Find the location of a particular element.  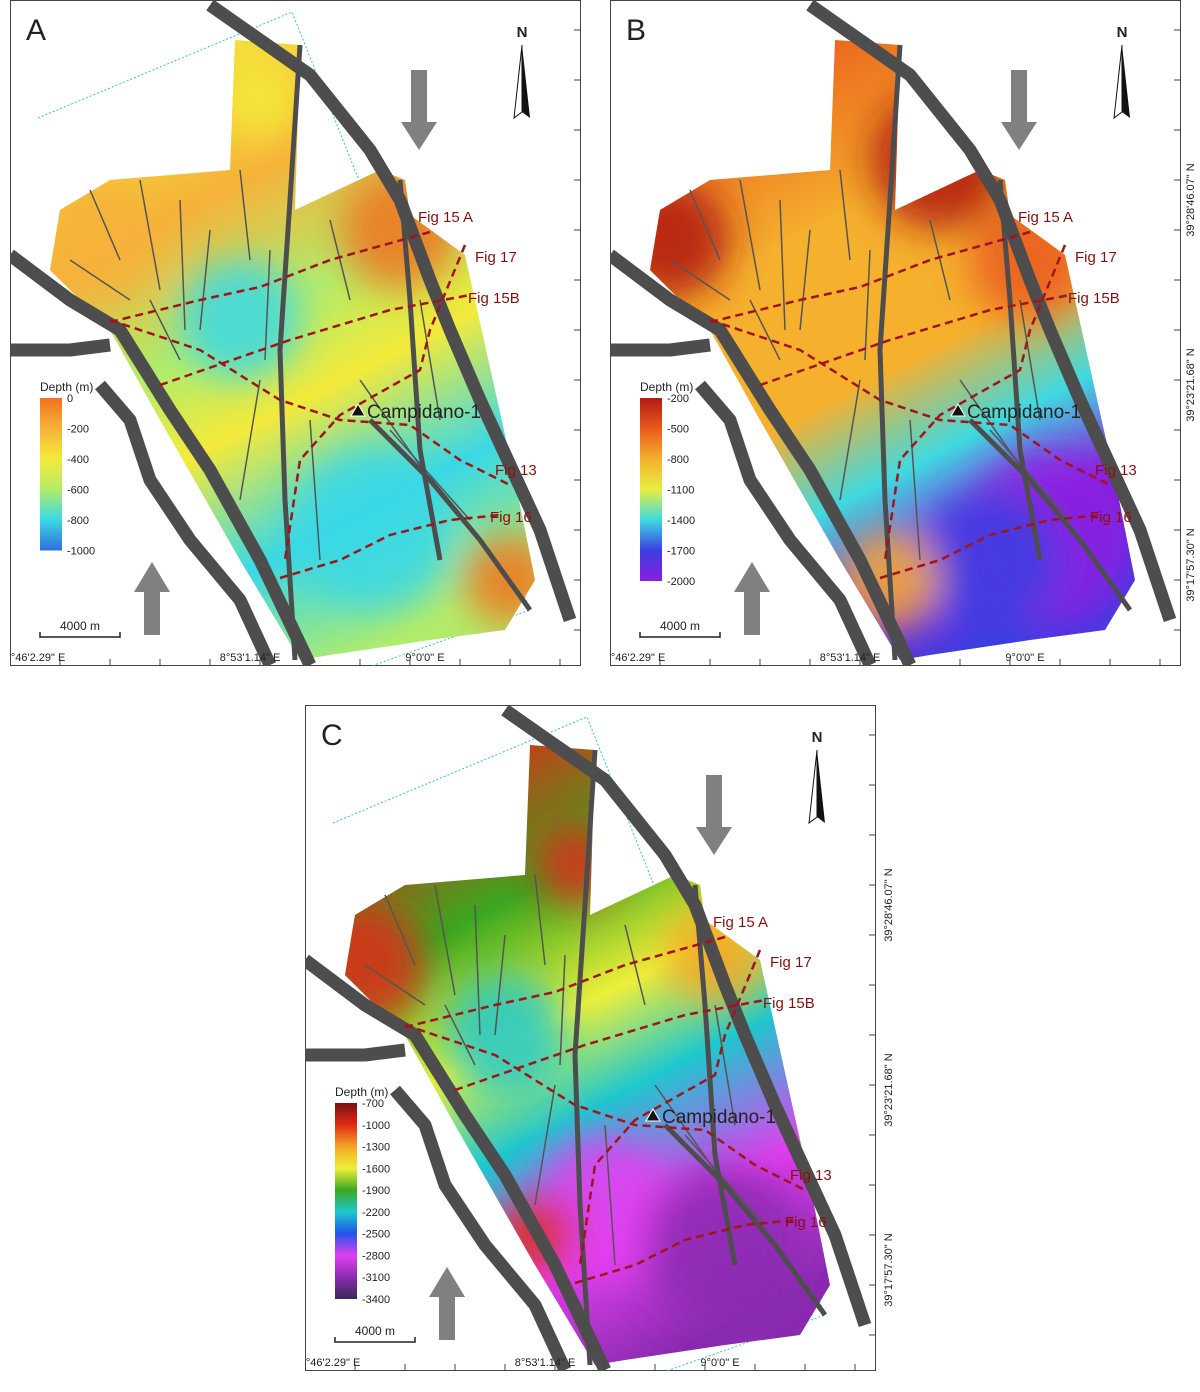

colorbar-tick-label: -1400 is located at coordinates (681, 521).